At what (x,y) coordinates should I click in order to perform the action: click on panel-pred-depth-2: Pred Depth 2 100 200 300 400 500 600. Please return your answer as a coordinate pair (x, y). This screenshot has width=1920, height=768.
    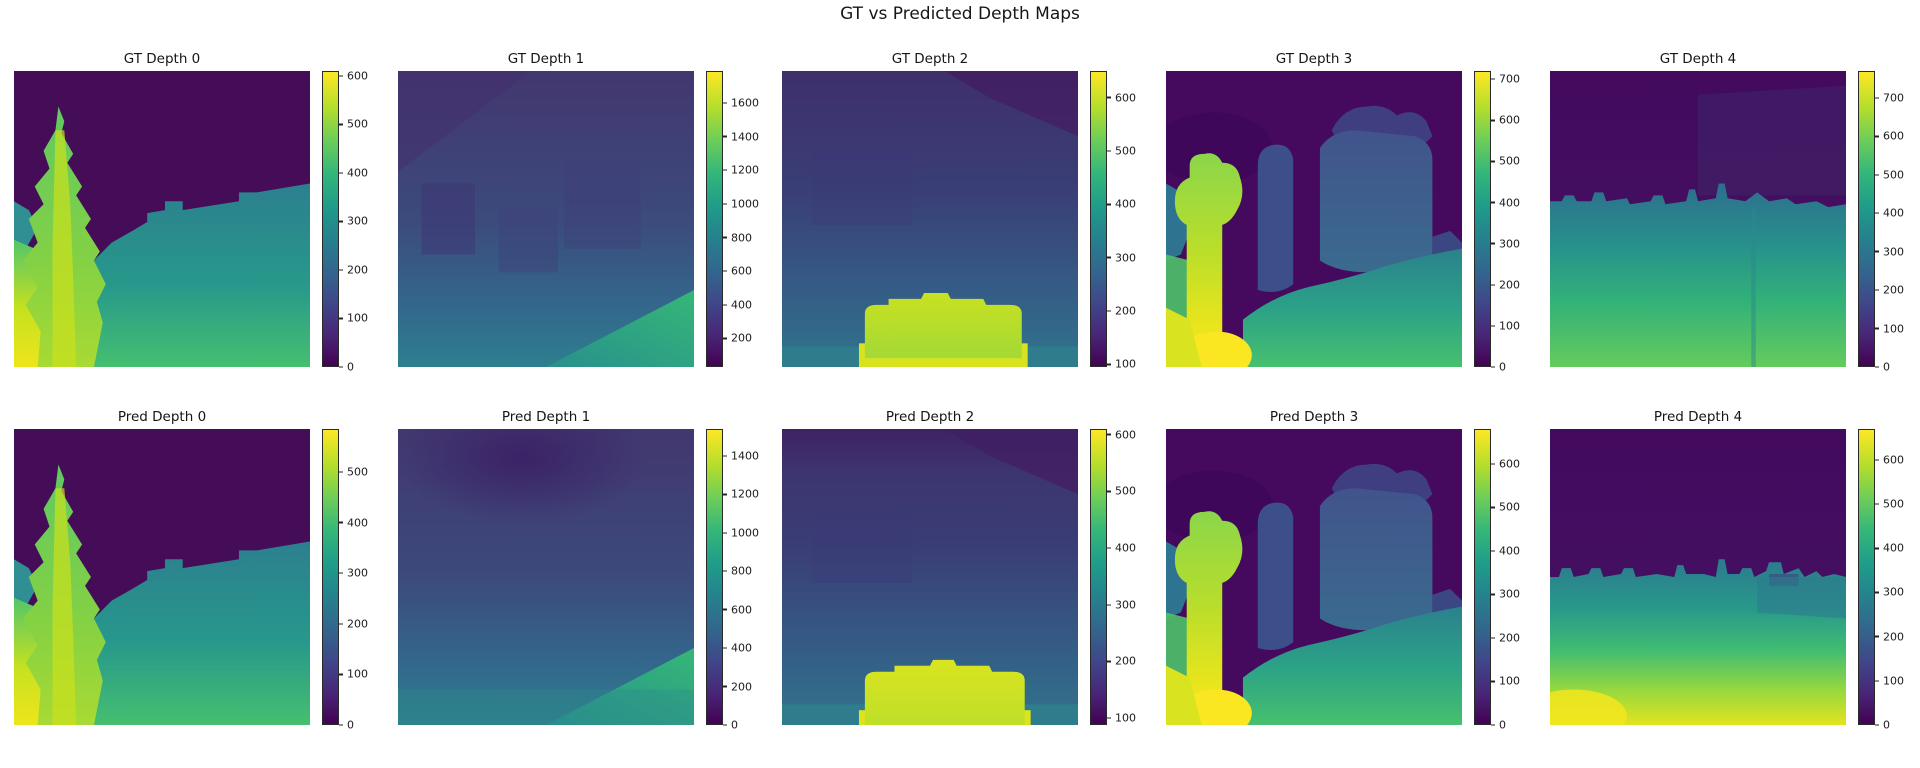
    Looking at the image, I should click on (960, 566).